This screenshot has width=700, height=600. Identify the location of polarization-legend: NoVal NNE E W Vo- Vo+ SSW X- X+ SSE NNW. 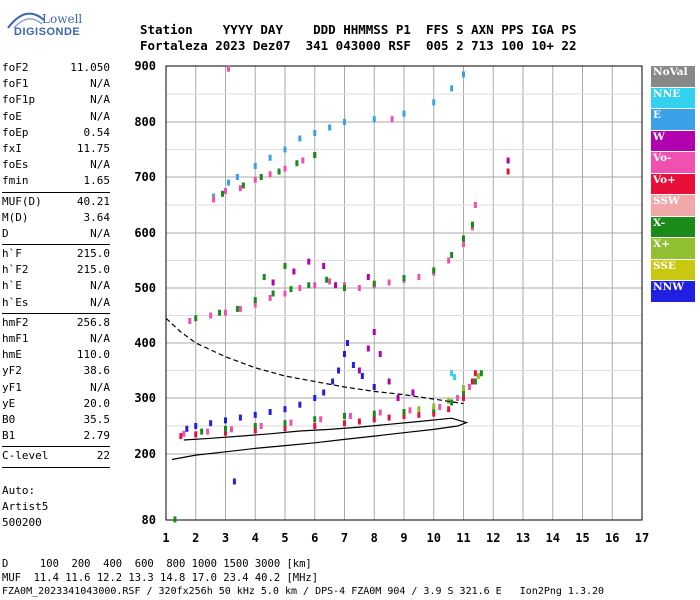
(673, 184).